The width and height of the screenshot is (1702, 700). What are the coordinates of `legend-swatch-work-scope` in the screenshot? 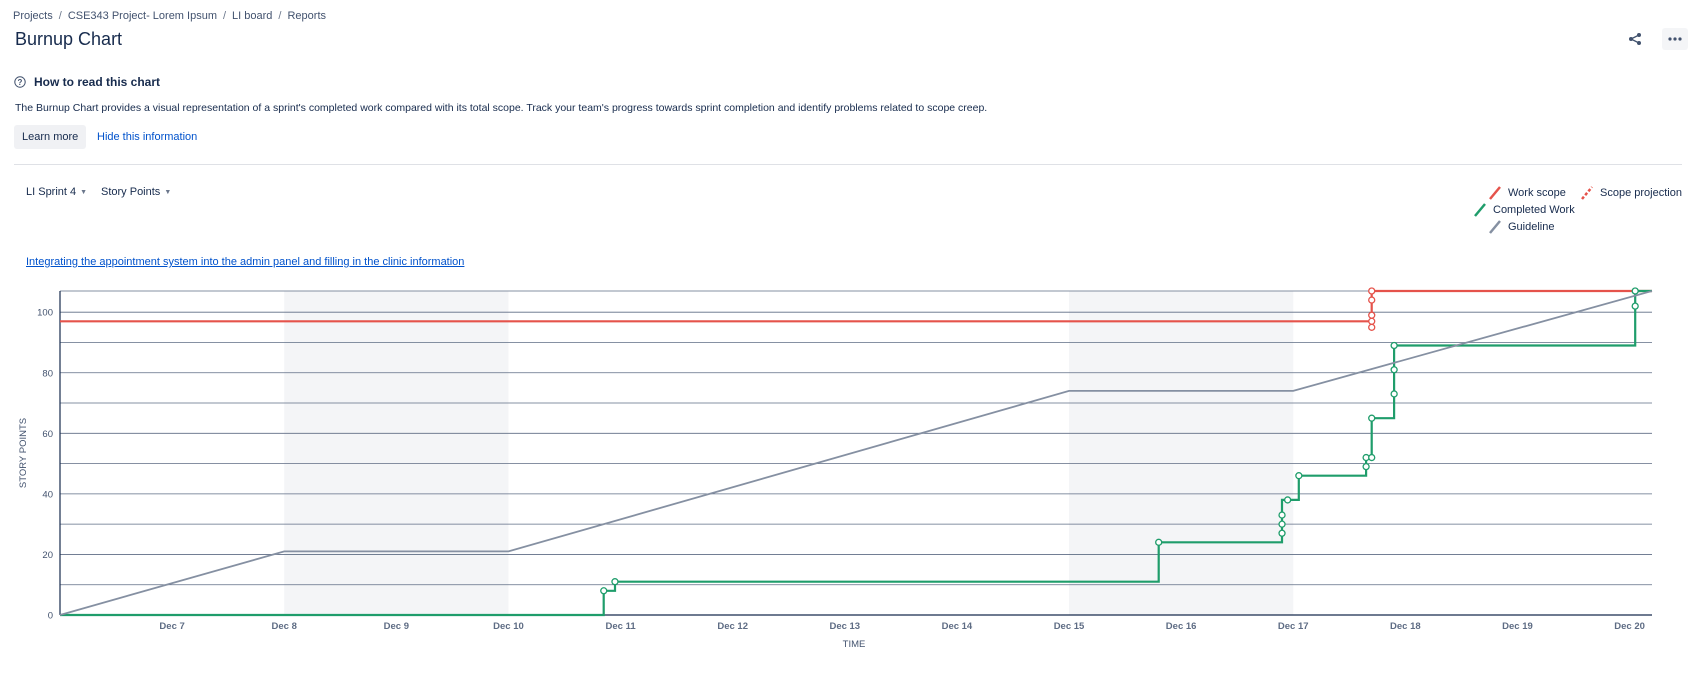 It's located at (1495, 193).